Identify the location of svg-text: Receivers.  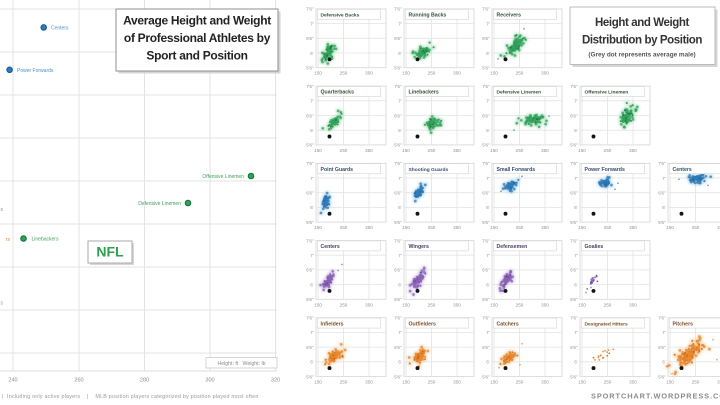
(509, 16).